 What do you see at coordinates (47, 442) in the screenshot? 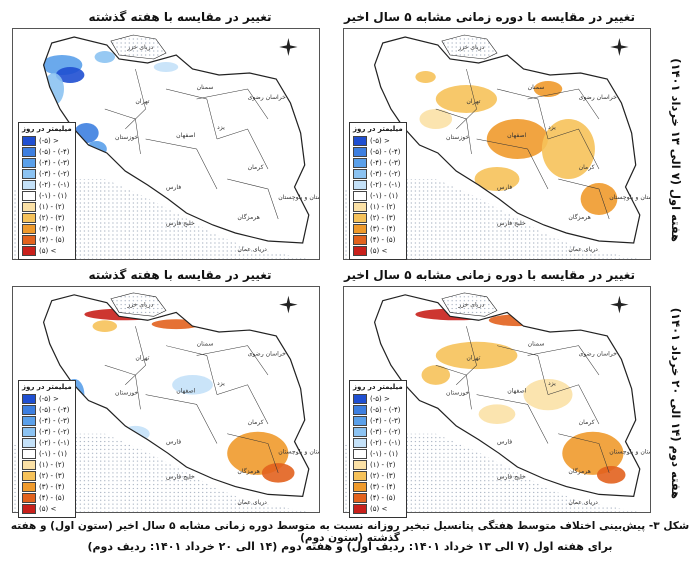
I see `legend-item: (-۲) - (-۱)` at bounding box center [47, 442].